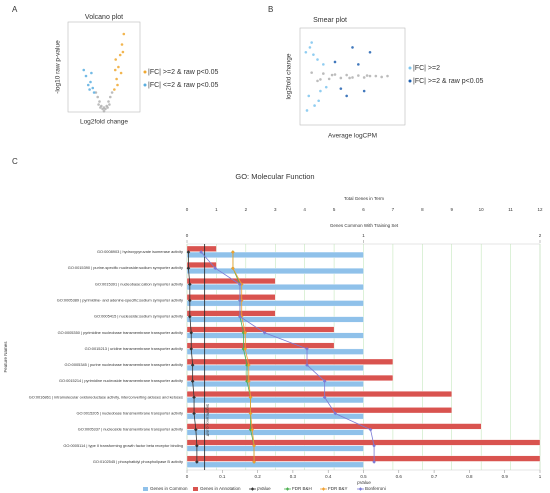  I want to click on y-axis-label: -log10 raw p-value, so click(58, 67).